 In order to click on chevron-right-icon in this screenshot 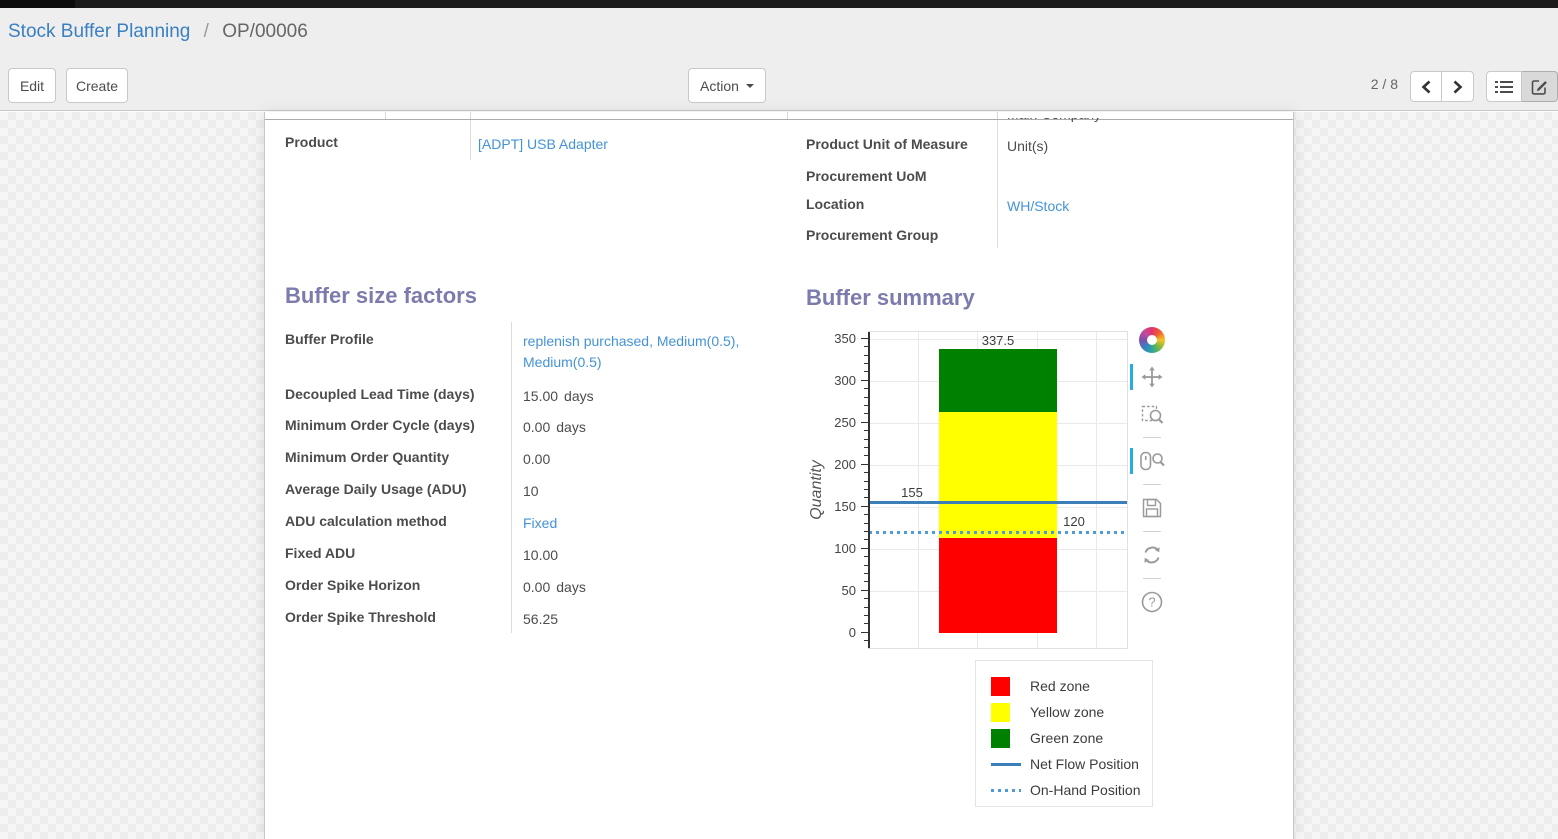, I will do `click(1458, 86)`.